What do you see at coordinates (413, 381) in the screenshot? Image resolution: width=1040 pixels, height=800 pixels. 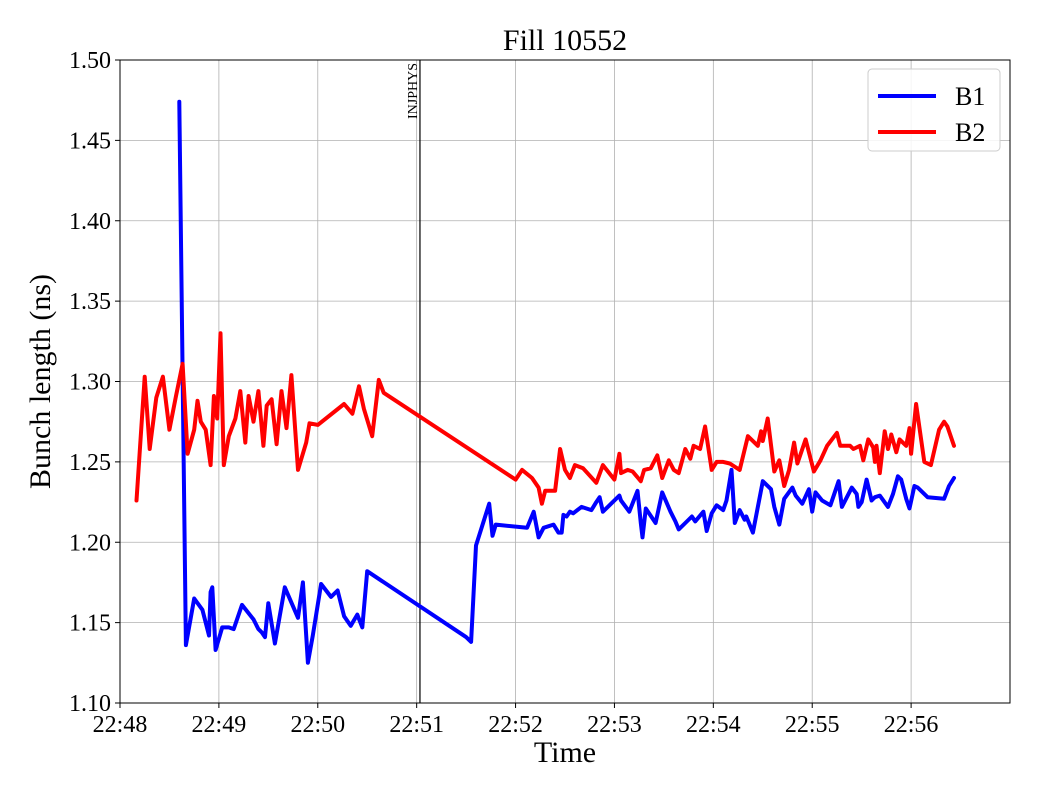 I see `annotations: INJPHYS` at bounding box center [413, 381].